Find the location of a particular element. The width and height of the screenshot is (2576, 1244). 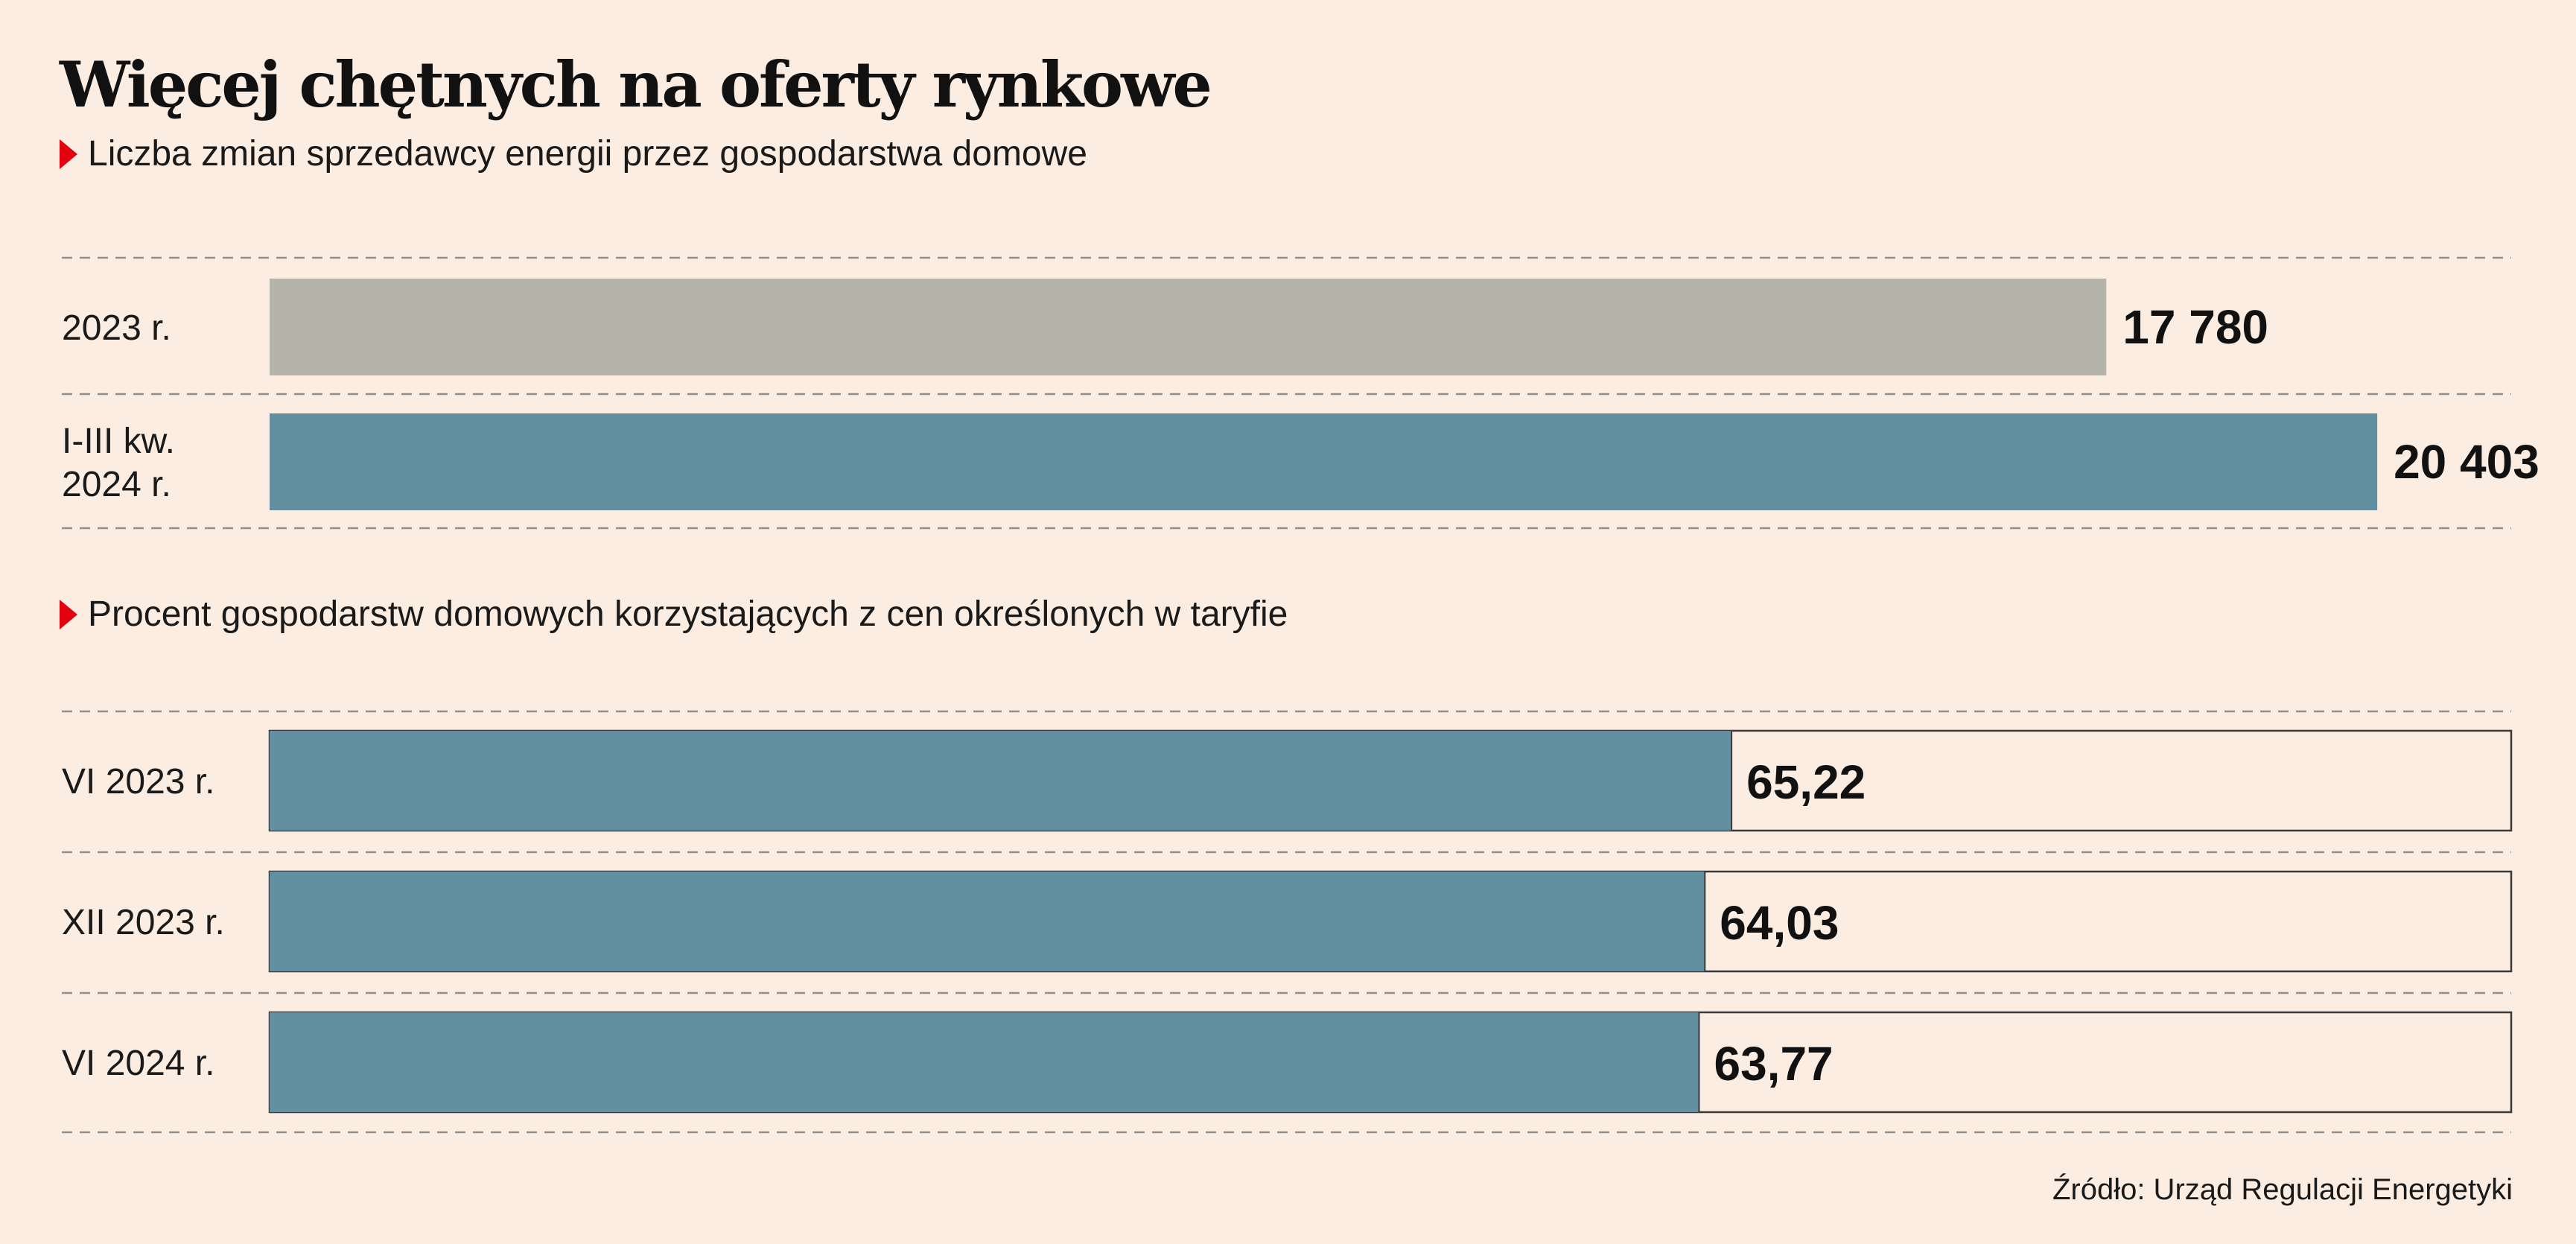

data-label: 65,22 is located at coordinates (1806, 782).